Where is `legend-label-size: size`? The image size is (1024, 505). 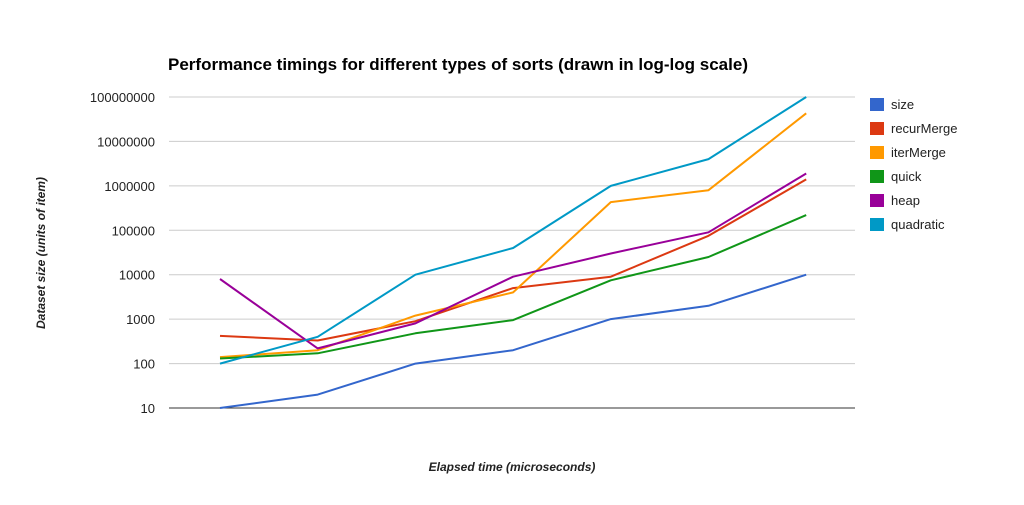
legend-label-size: size is located at coordinates (902, 104).